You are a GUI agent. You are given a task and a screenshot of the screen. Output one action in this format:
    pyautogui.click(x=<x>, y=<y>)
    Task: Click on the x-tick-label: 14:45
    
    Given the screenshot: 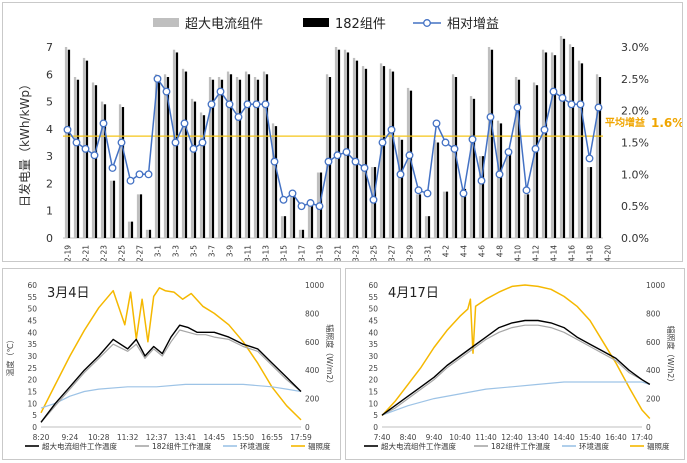 What is the action you would take?
    pyautogui.click(x=215, y=437)
    